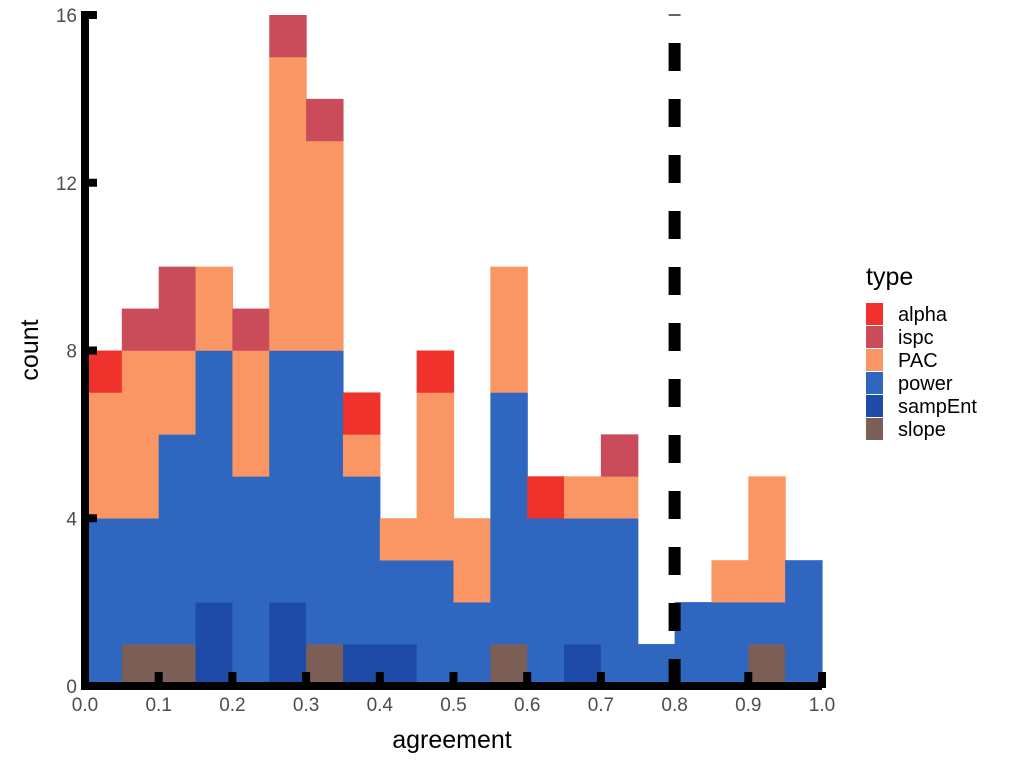 This screenshot has height=768, width=1024. What do you see at coordinates (874, 406) in the screenshot?
I see `legend-key-sampEnt` at bounding box center [874, 406].